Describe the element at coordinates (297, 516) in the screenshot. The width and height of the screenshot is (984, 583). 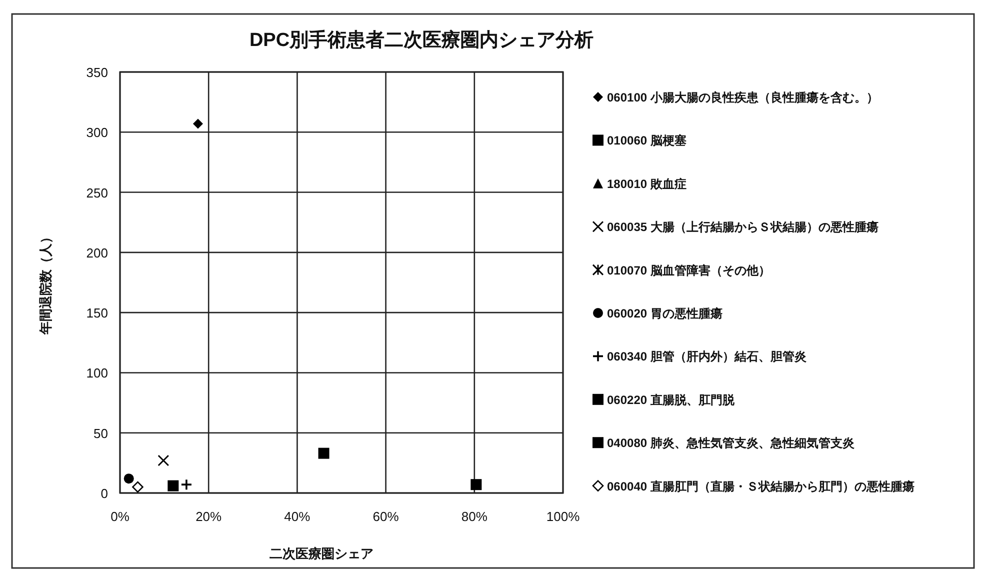
I see `x-tick-label: 40%` at that location.